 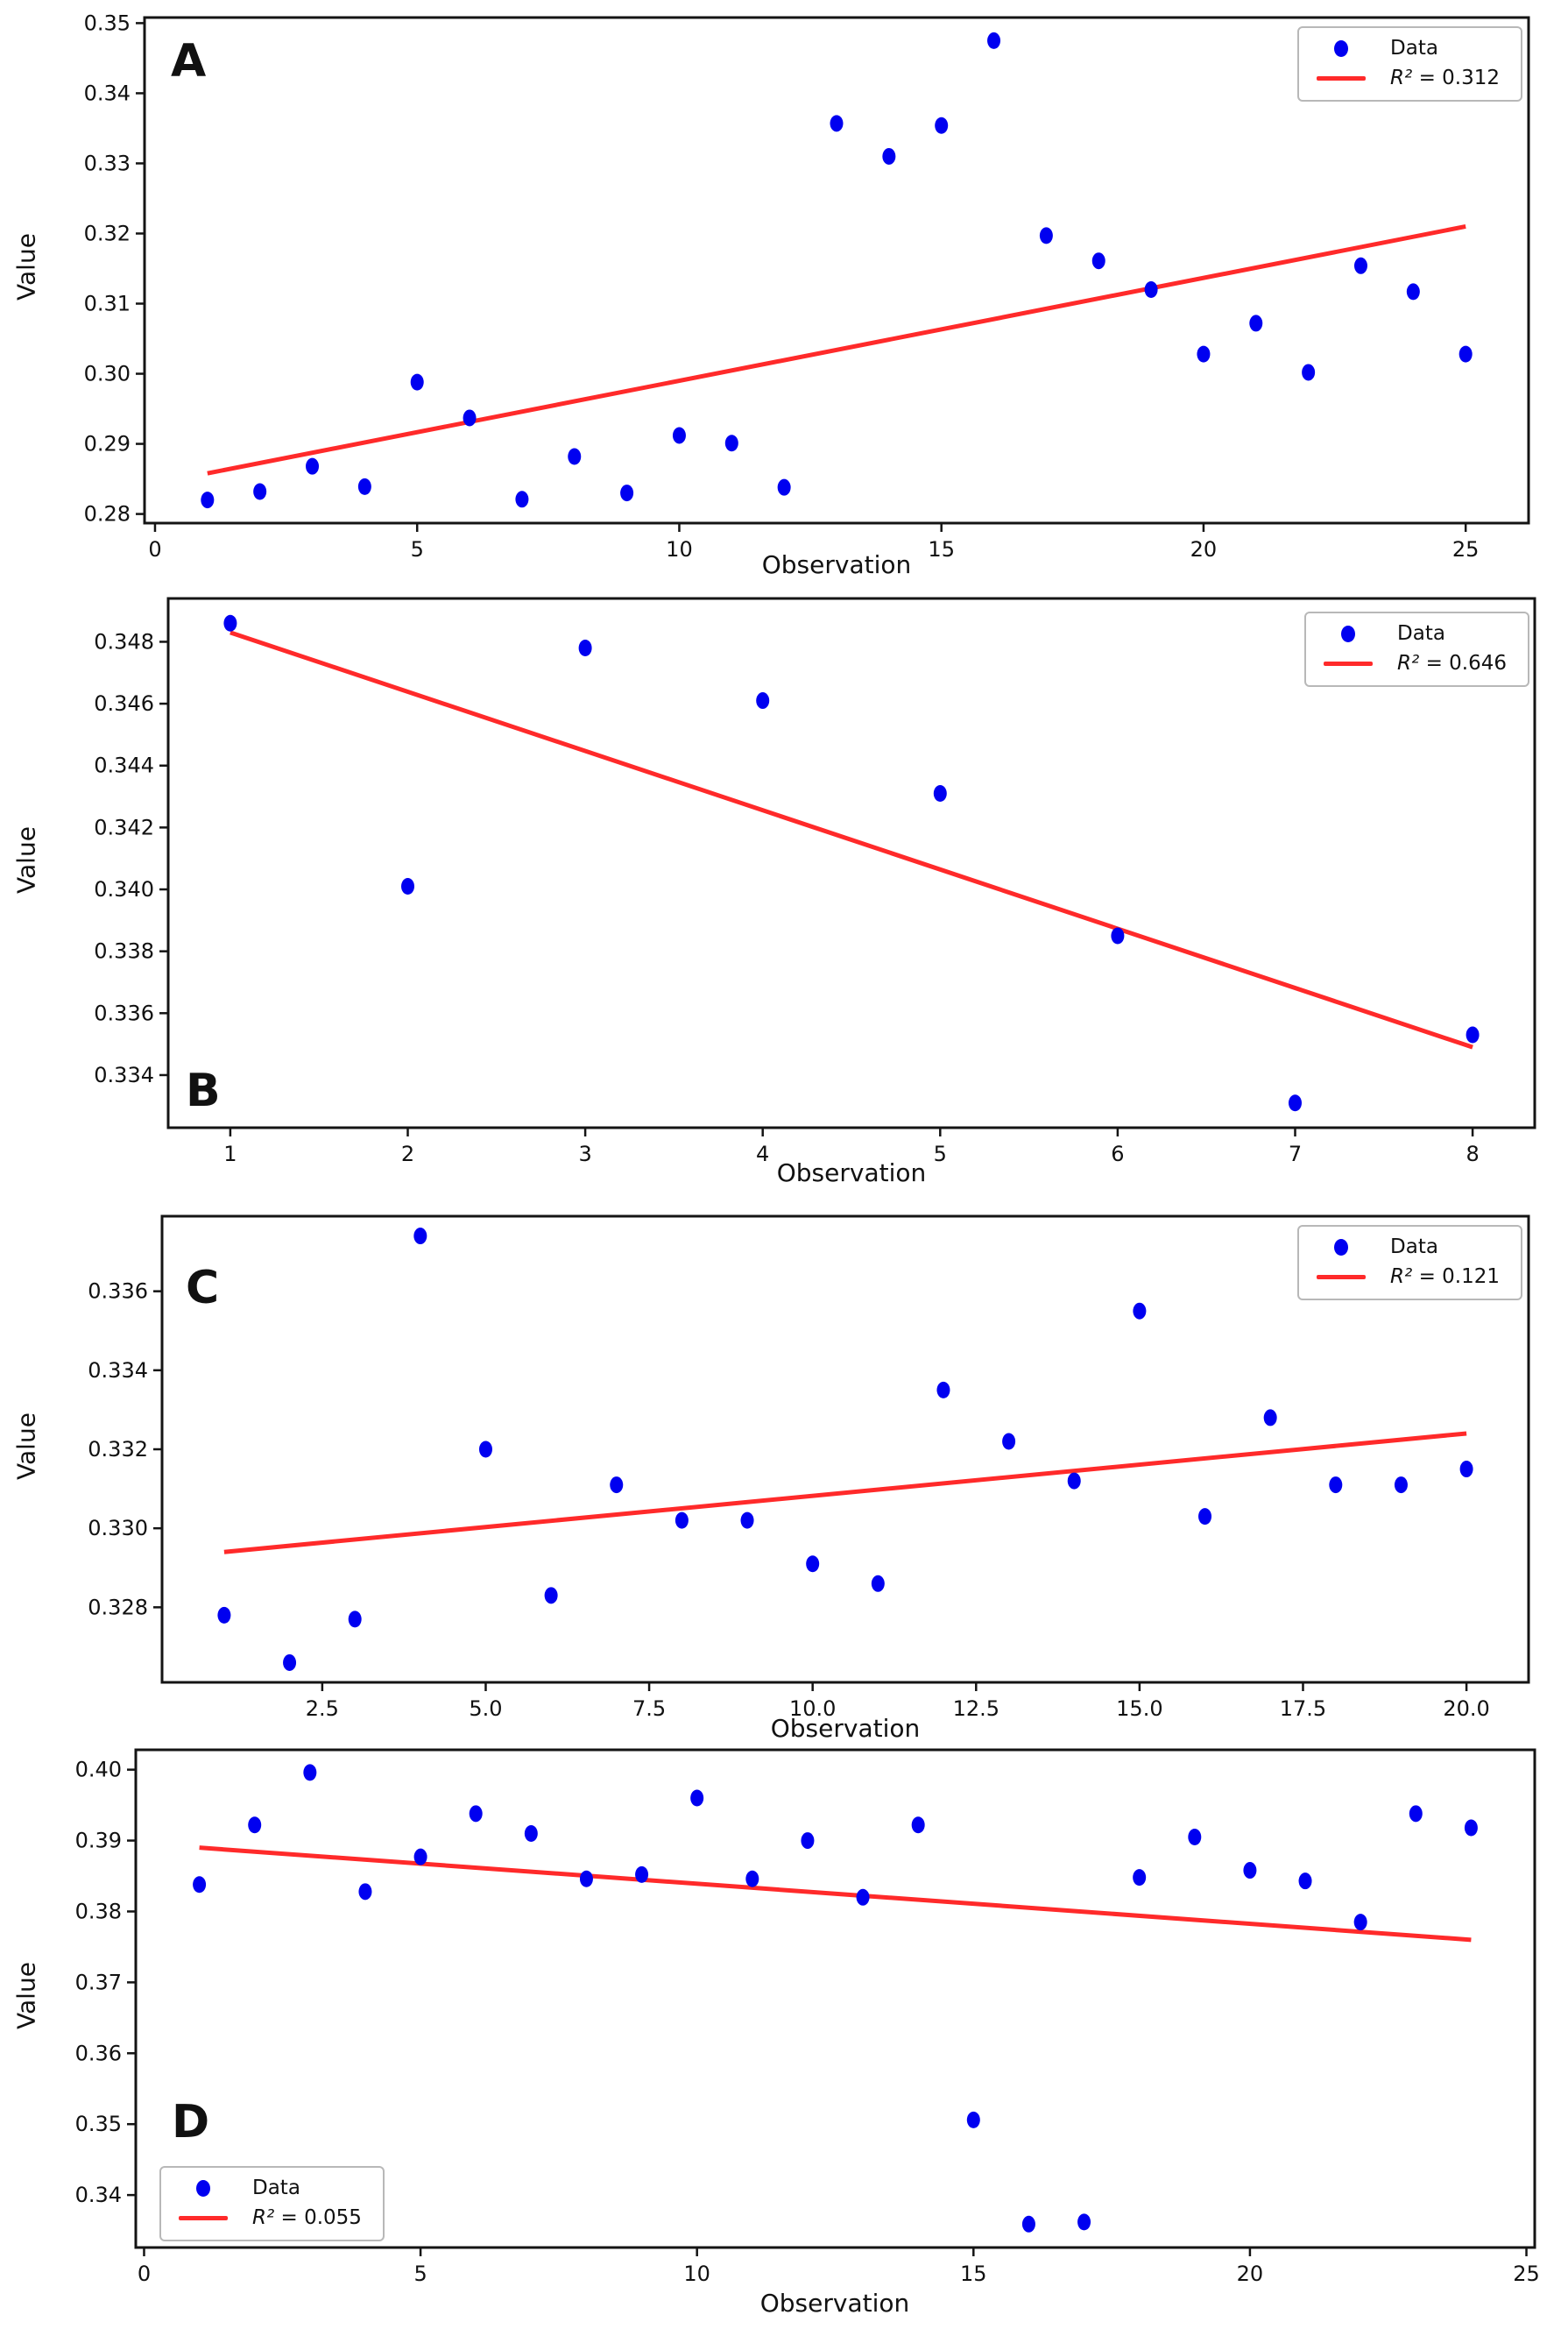 What do you see at coordinates (584, 1154) in the screenshot?
I see `svg-text: 3` at bounding box center [584, 1154].